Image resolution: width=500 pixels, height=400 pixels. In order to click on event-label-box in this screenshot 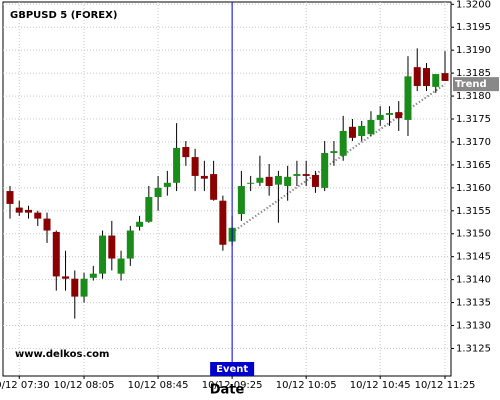, I will do `click(232, 369)`.